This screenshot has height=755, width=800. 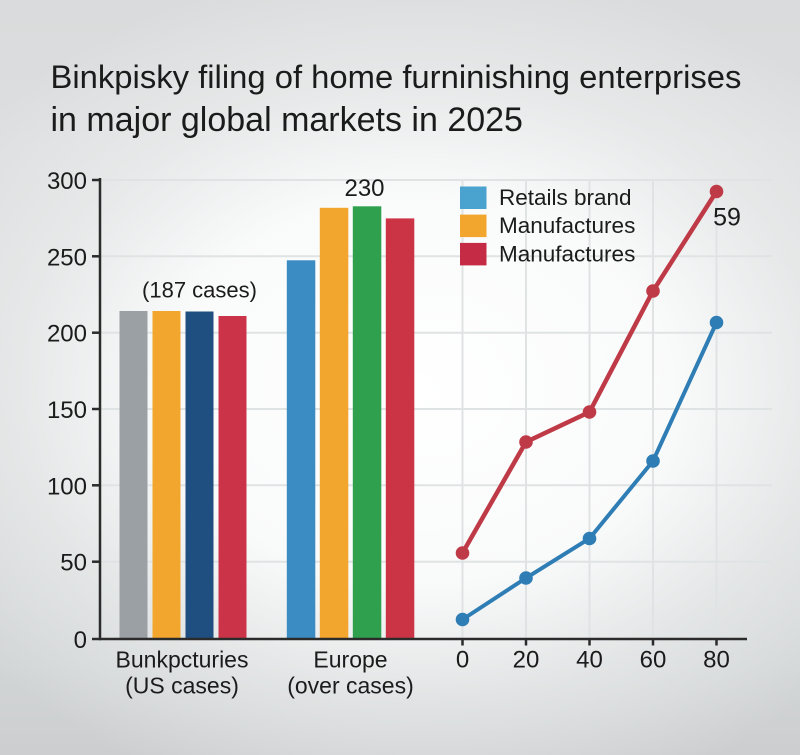 I want to click on svg-text: 200, so click(x=67, y=334).